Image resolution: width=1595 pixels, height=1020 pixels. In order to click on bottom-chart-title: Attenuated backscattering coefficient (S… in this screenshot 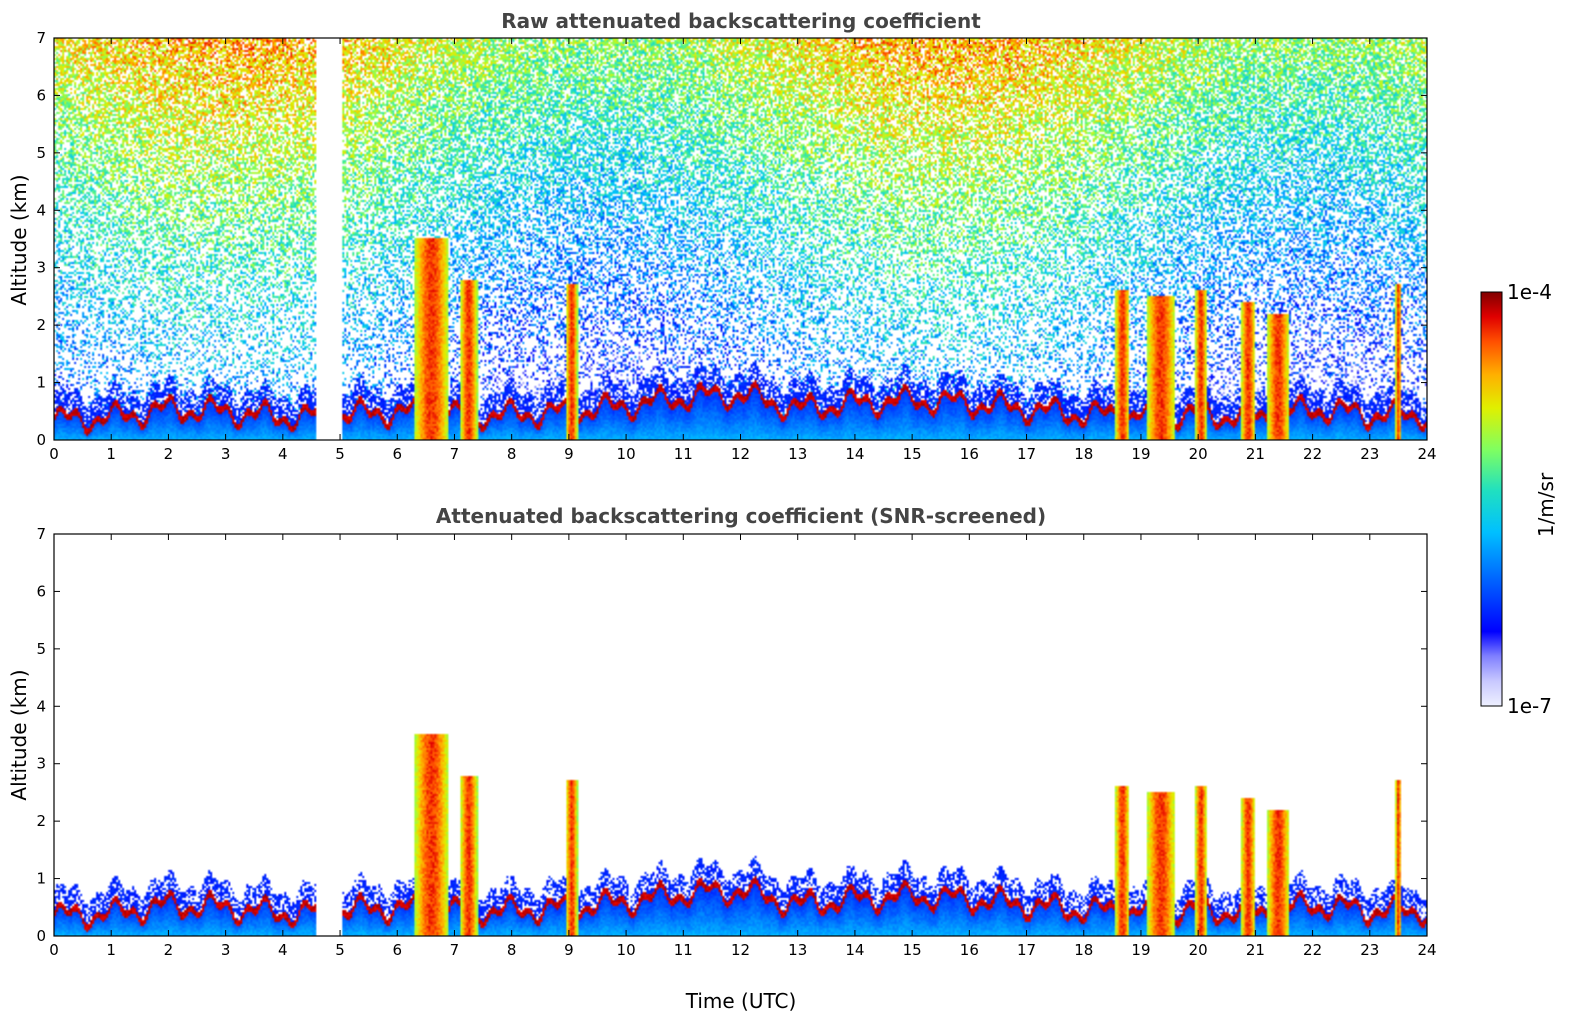, I will do `click(741, 516)`.